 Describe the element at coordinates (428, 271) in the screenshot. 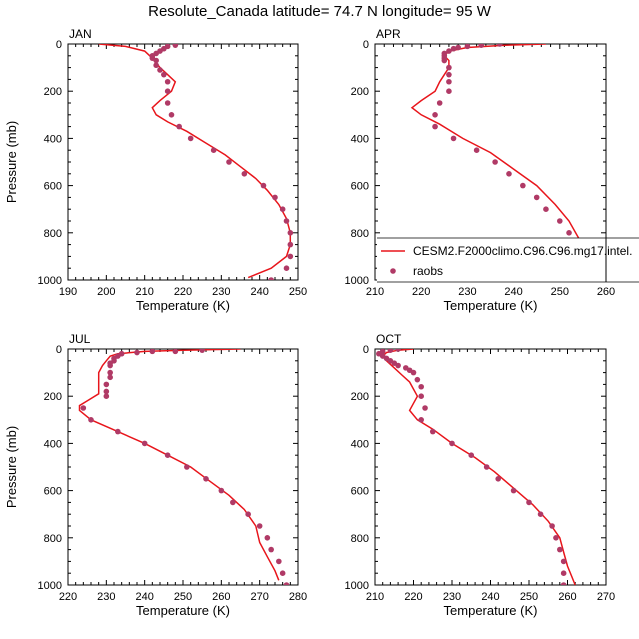

I see `legend-entry-raobs: raobs` at that location.